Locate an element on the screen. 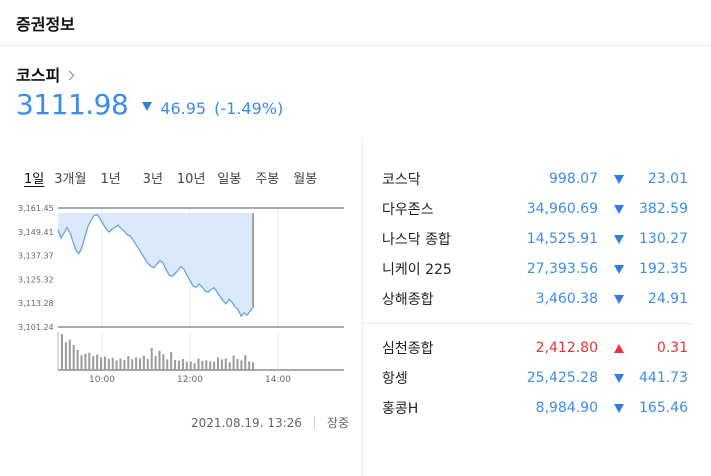 Image resolution: width=711 pixels, height=476 pixels. market-status: 장중 is located at coordinates (337, 423).